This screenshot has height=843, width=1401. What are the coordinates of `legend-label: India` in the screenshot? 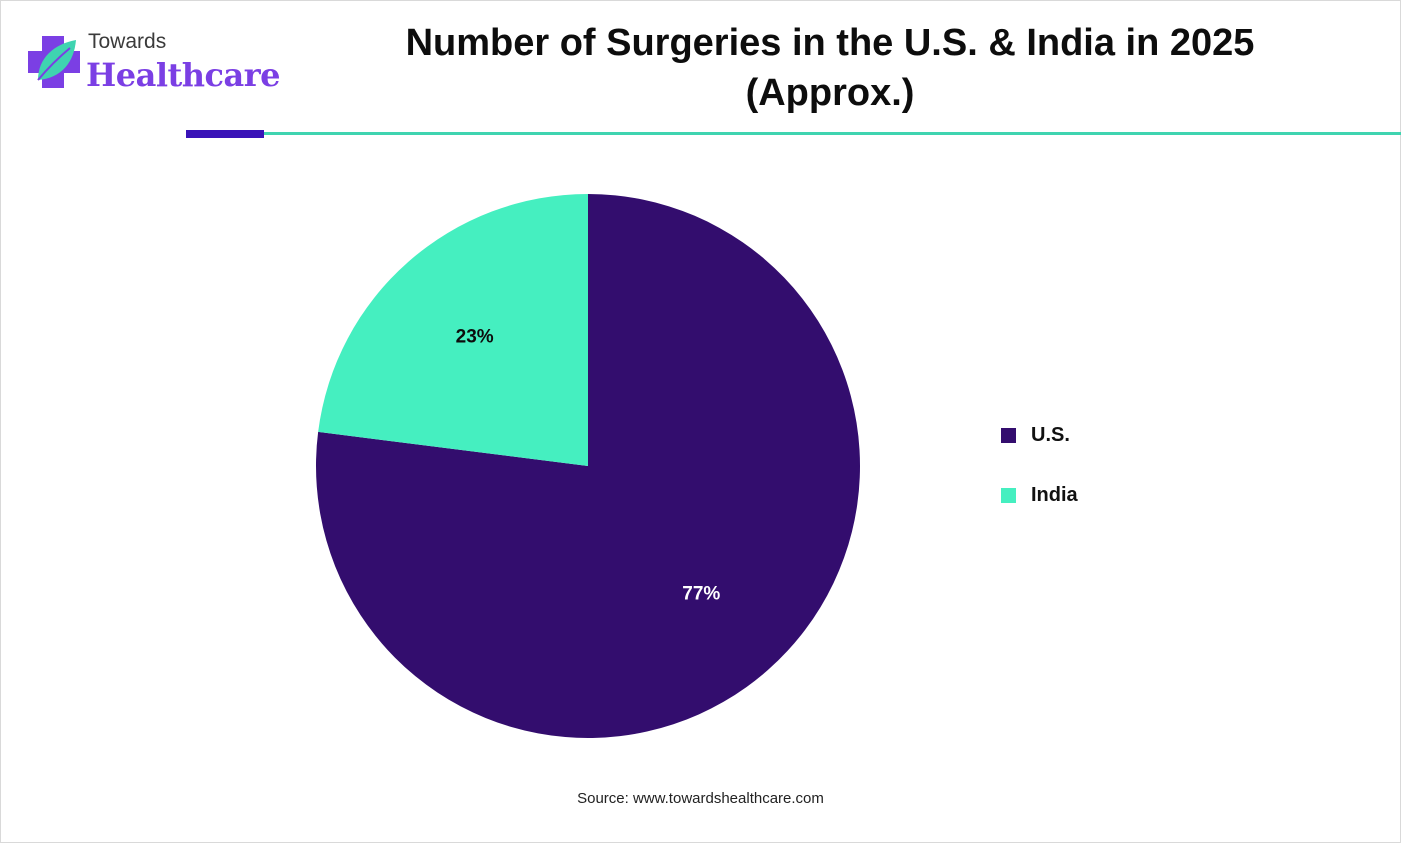 It's located at (1054, 494).